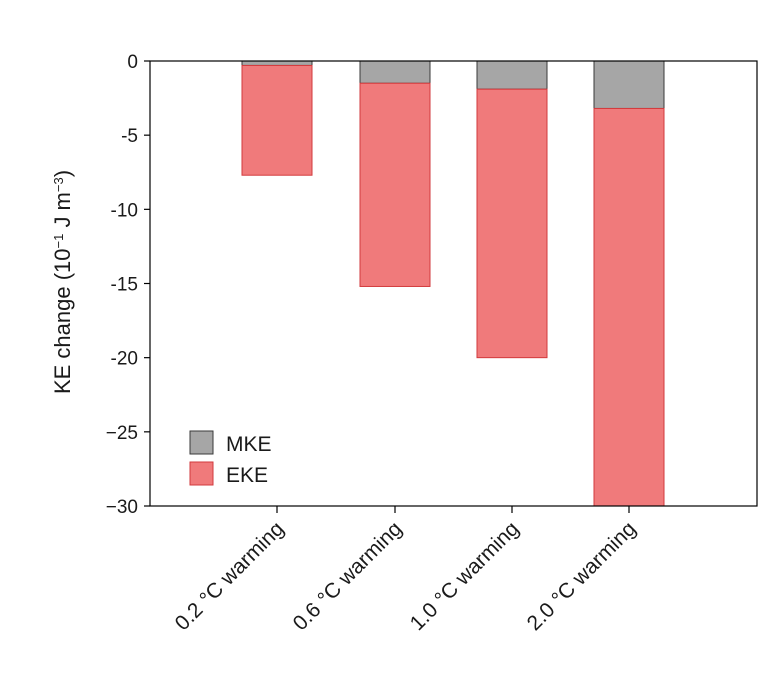 Image resolution: width=783 pixels, height=686 pixels. I want to click on y-axis-title-exp1: −1, so click(58, 241).